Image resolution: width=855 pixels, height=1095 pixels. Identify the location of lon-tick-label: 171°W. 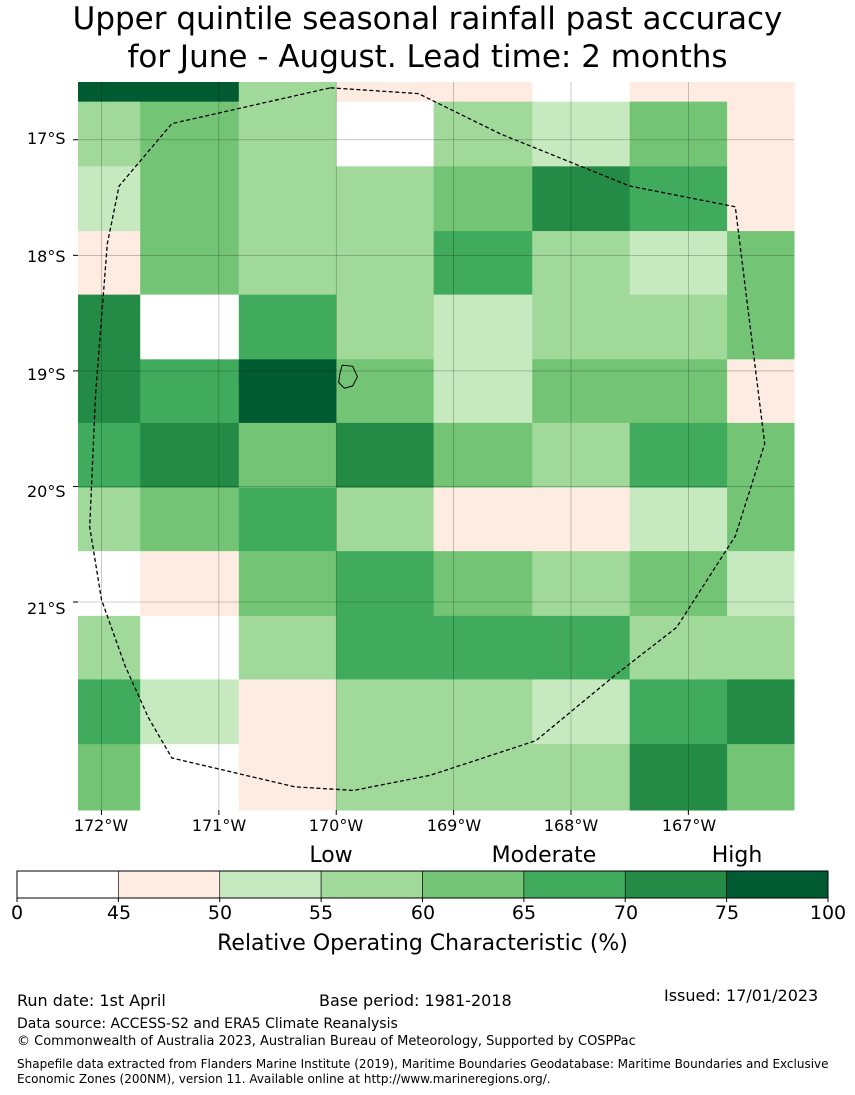
(219, 825).